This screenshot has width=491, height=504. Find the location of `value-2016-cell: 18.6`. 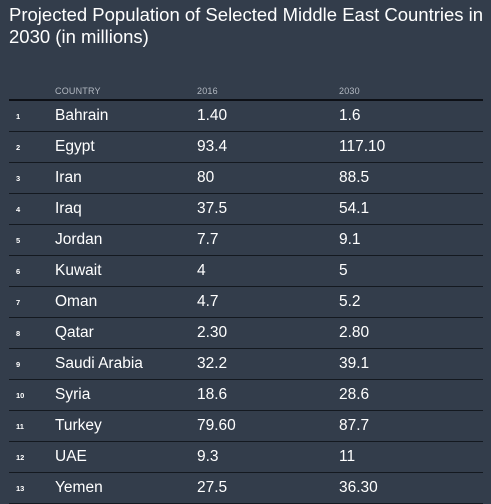

value-2016-cell: 18.6 is located at coordinates (212, 394).